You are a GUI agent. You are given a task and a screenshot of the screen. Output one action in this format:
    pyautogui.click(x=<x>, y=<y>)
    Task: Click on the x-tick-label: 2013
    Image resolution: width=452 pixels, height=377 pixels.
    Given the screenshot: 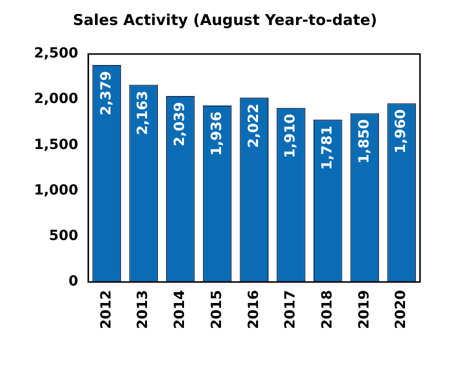 What is the action you would take?
    pyautogui.click(x=143, y=310)
    